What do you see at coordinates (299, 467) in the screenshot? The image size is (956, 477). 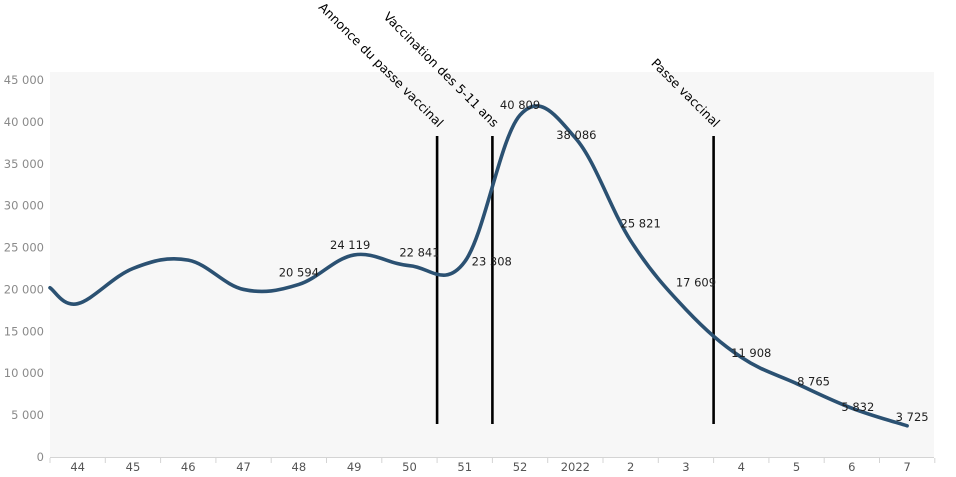 I see `x-tick-label: 48` at bounding box center [299, 467].